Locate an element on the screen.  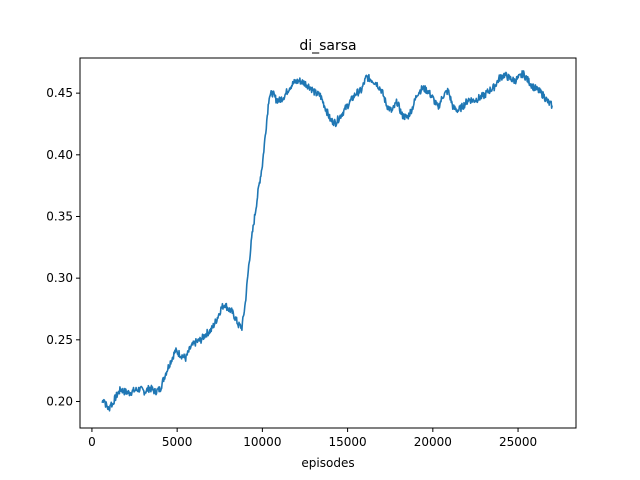
y-tick-label: 0.25 is located at coordinates (59, 340).